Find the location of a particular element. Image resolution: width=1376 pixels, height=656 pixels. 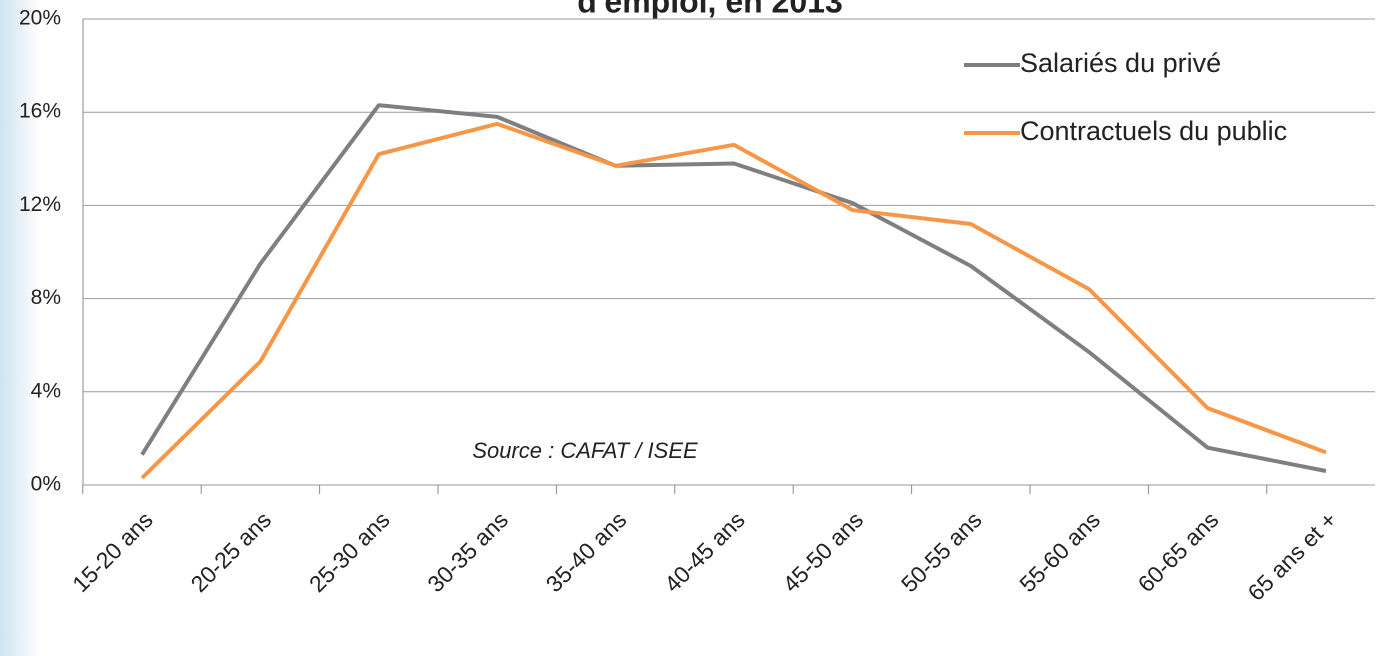

y-tick-label: 8% is located at coordinates (46, 297).